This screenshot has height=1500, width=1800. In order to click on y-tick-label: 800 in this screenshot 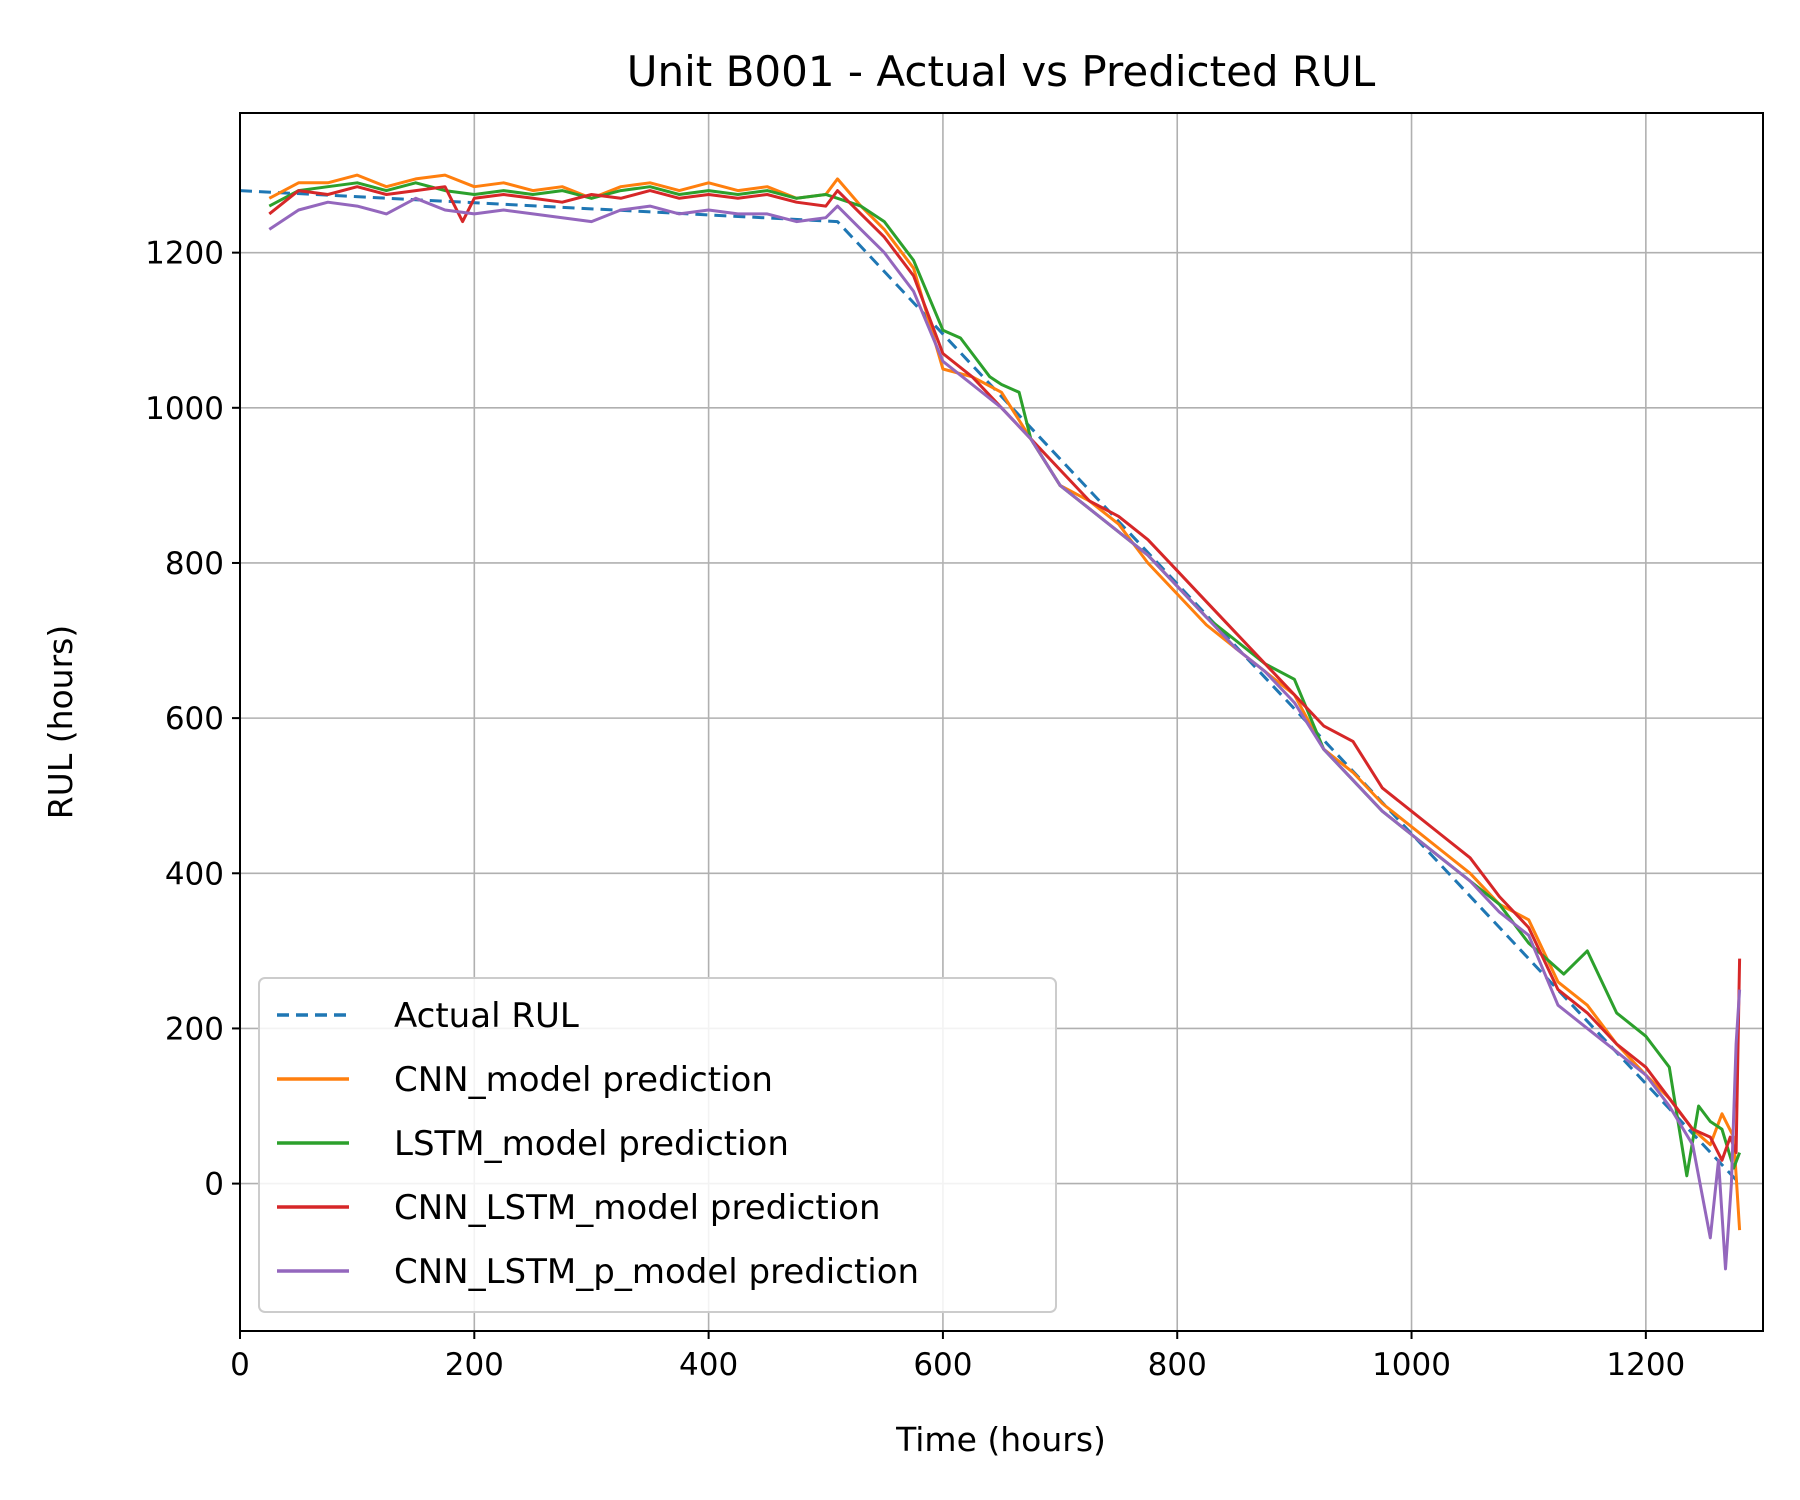, I will do `click(194, 564)`.